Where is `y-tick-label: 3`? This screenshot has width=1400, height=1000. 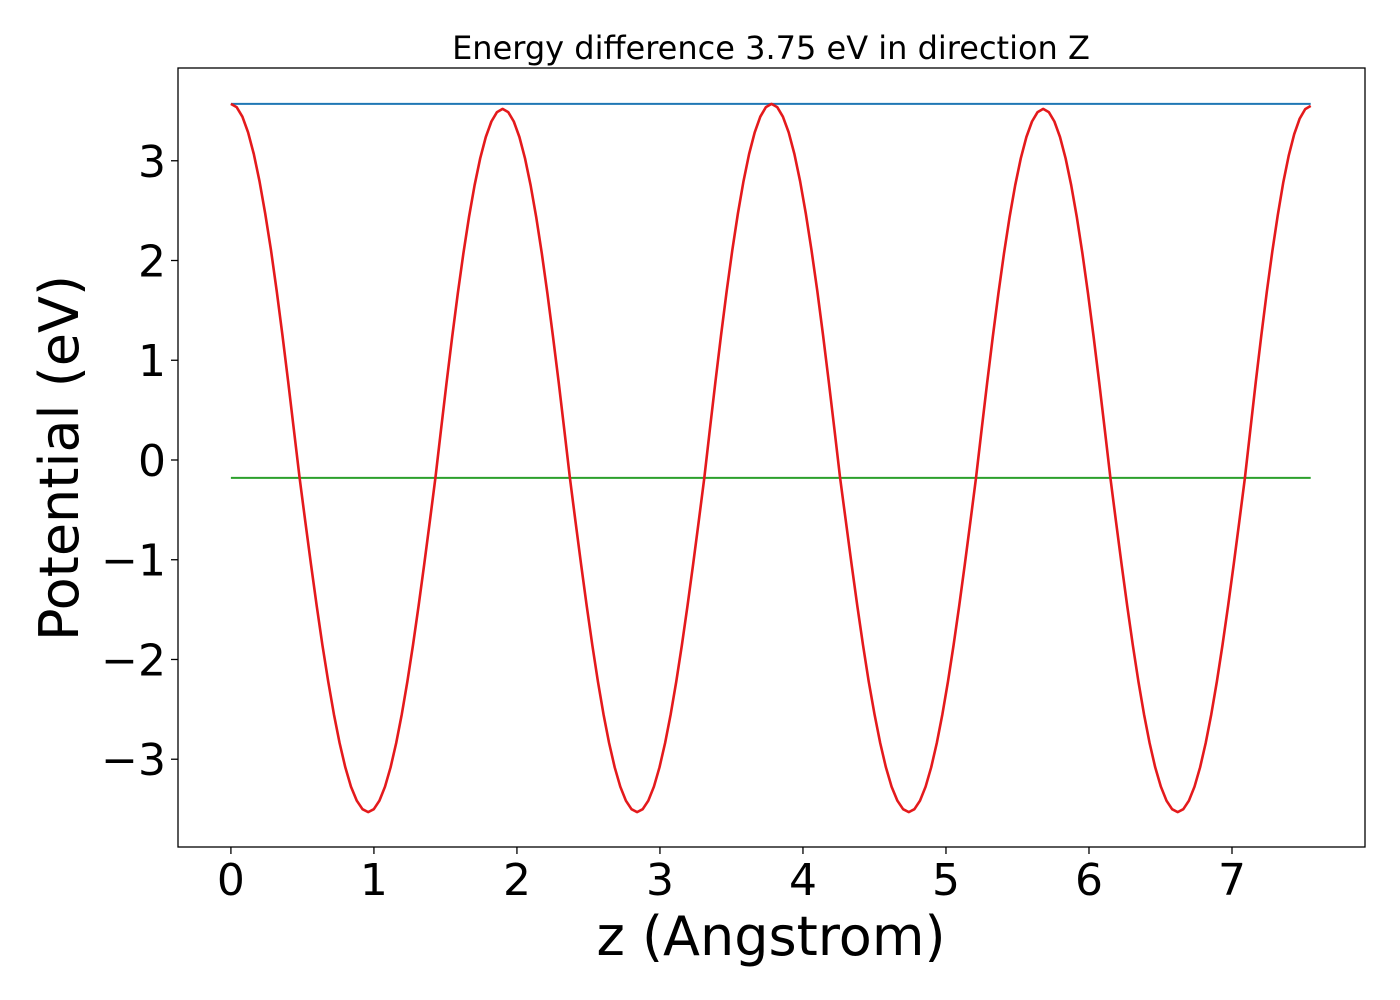 y-tick-label: 3 is located at coordinates (152, 162).